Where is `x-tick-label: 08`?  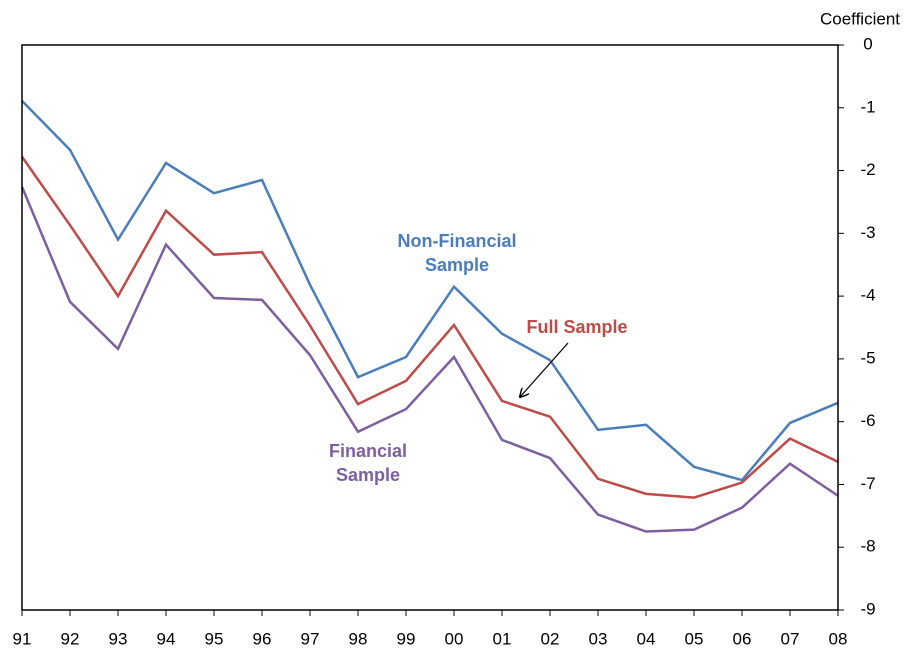
x-tick-label: 08 is located at coordinates (838, 638).